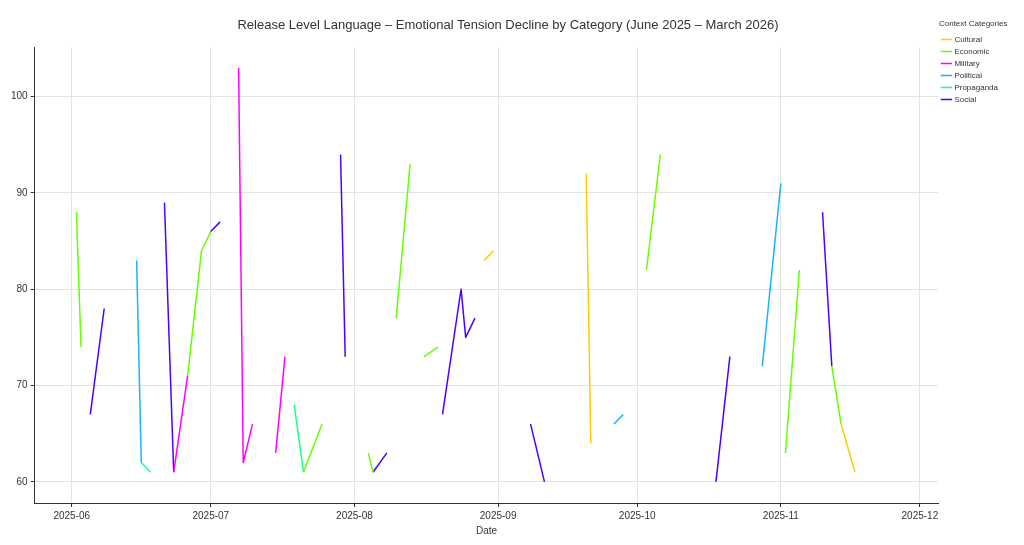 The height and width of the screenshot is (545, 1024). What do you see at coordinates (22, 192) in the screenshot?
I see `y-tick-label: 90` at bounding box center [22, 192].